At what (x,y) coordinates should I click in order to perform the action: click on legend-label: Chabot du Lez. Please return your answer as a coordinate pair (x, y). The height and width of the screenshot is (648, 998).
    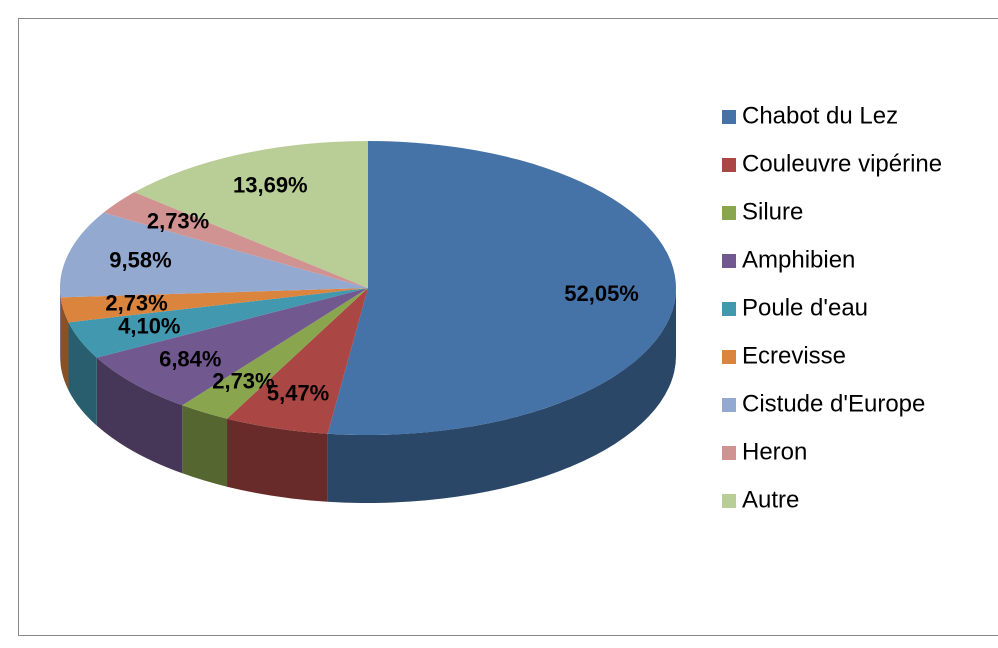
    Looking at the image, I should click on (820, 115).